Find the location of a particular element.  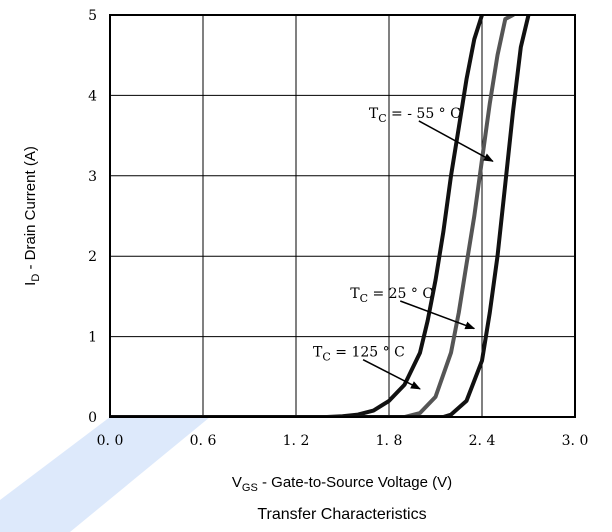

y-axis-title: ID - Drain Current (A) is located at coordinates (32, 216).